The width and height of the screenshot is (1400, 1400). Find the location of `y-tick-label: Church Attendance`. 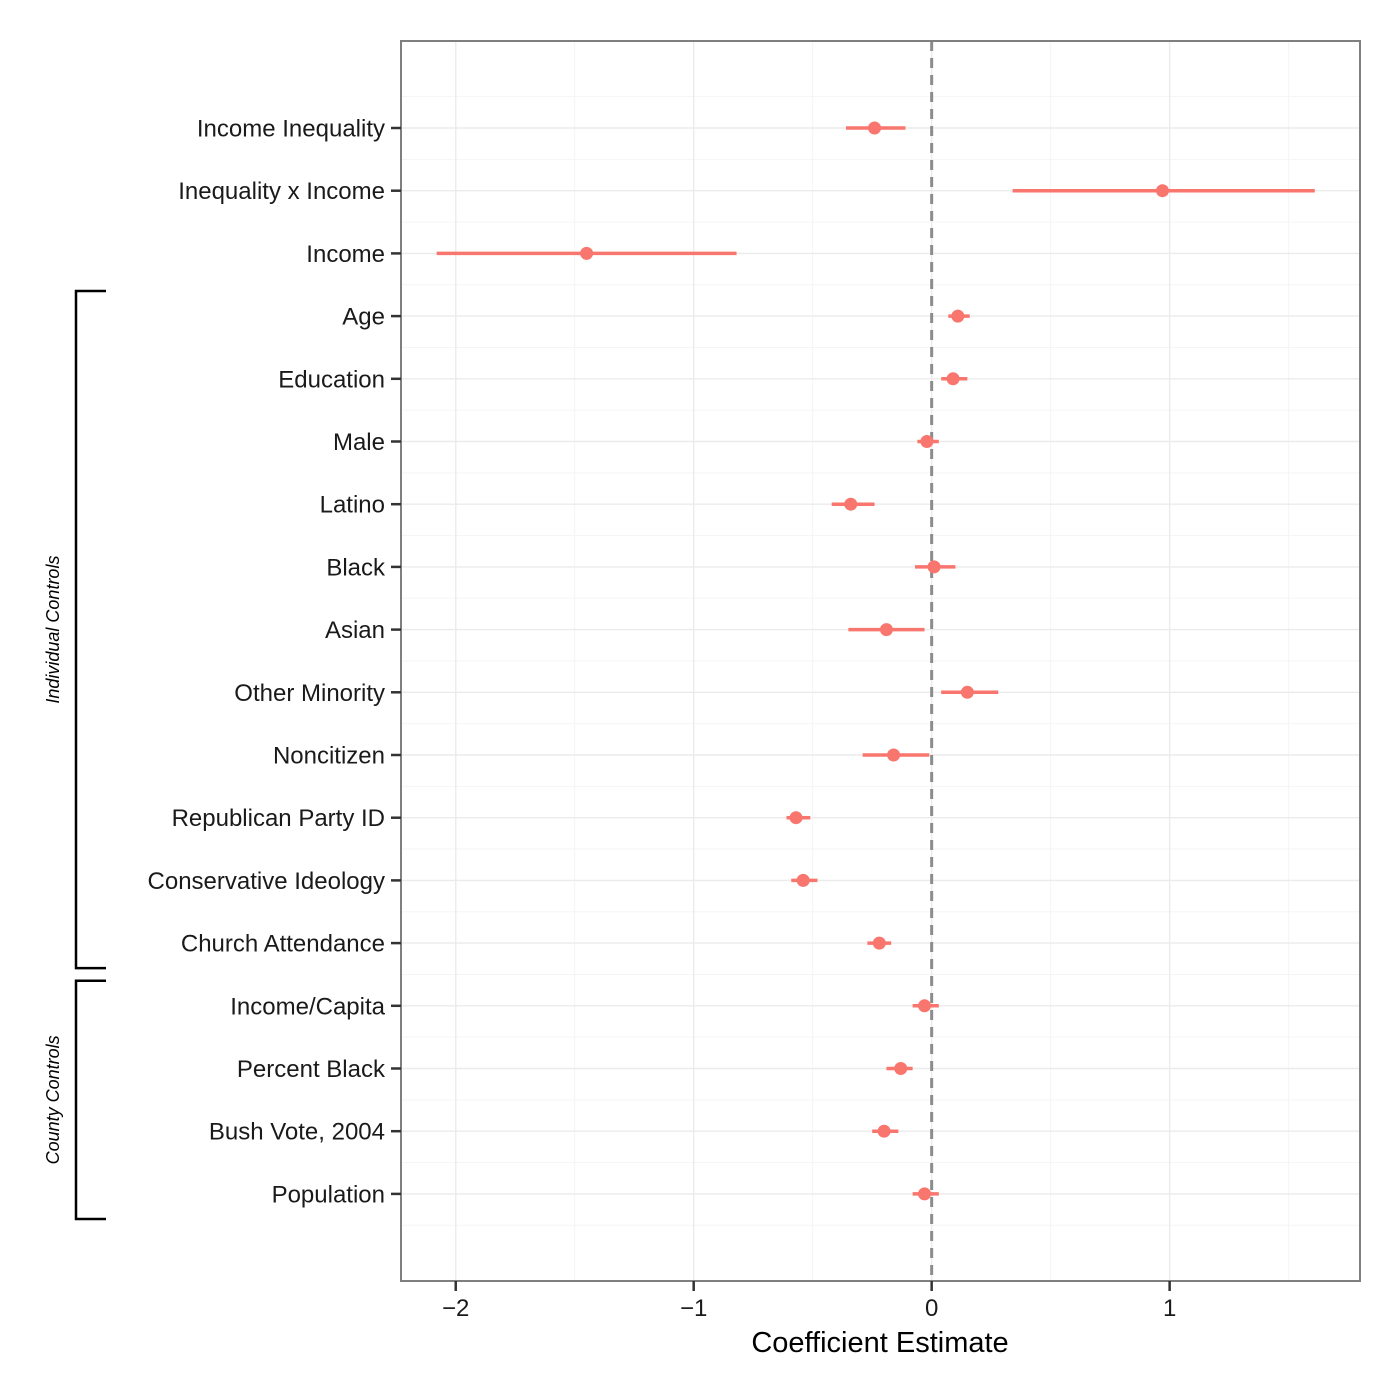

y-tick-label: Church Attendance is located at coordinates (283, 944).